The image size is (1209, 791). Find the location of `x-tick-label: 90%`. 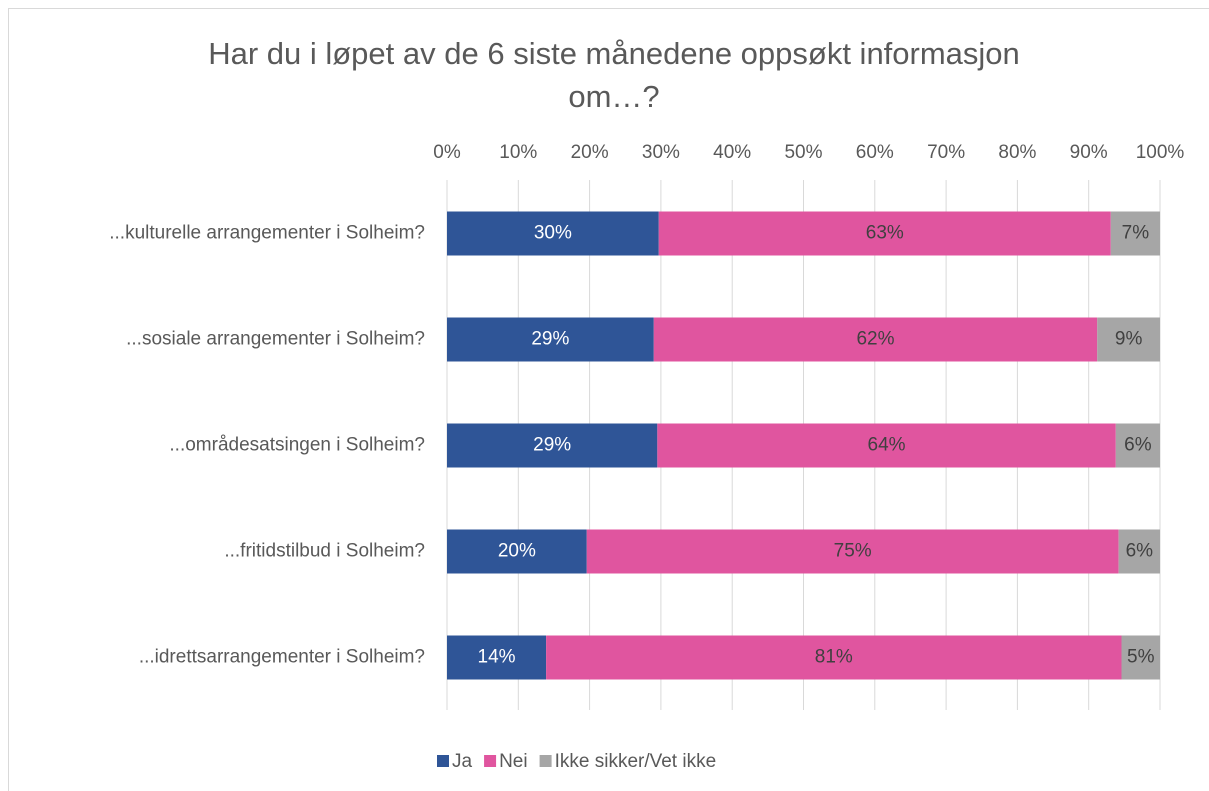

x-tick-label: 90% is located at coordinates (1089, 152).